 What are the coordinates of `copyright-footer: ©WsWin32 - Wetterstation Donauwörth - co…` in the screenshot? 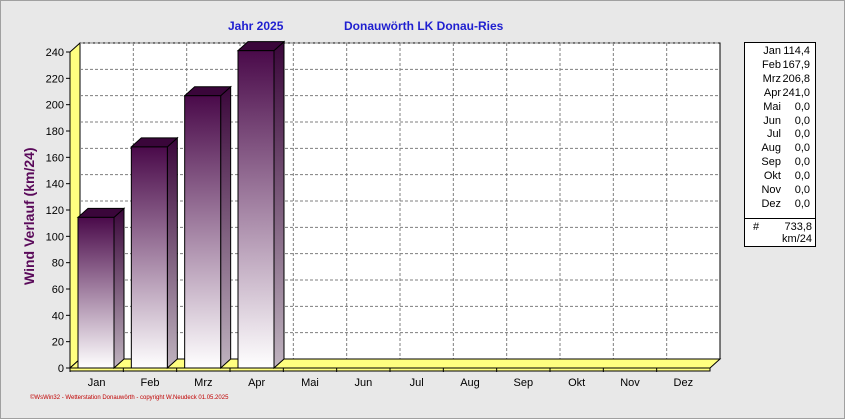 It's located at (129, 398).